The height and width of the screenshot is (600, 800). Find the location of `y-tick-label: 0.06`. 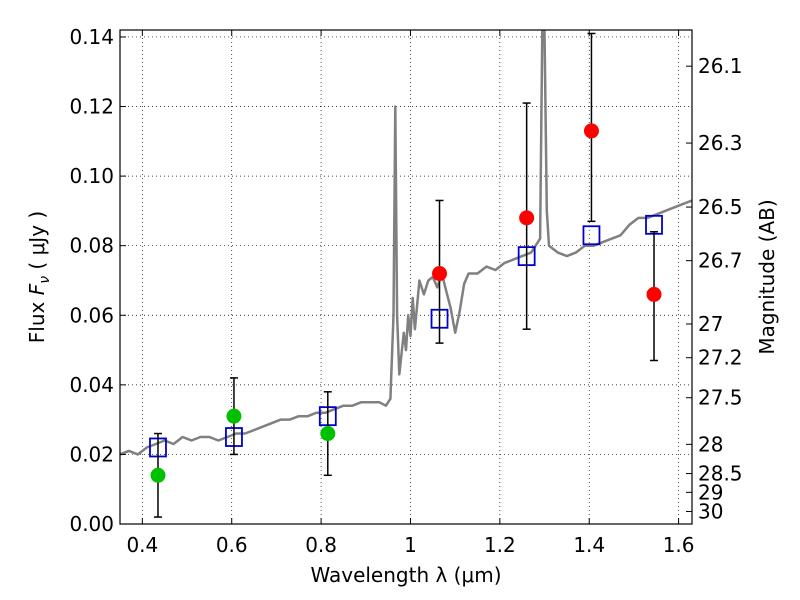

y-tick-label: 0.06 is located at coordinates (91, 315).